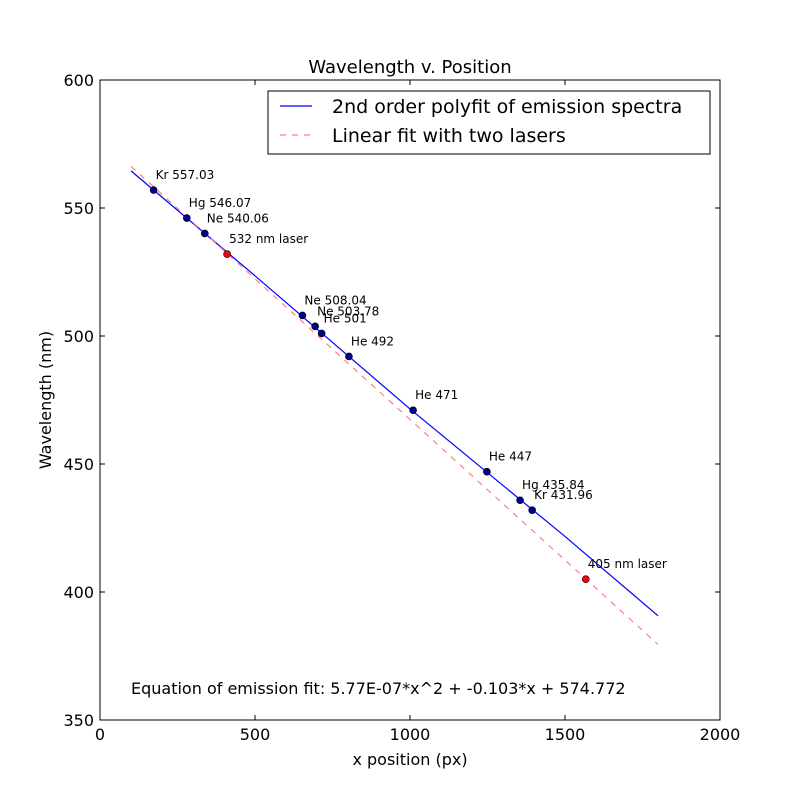 The image size is (800, 800). Describe the element at coordinates (185, 175) in the screenshot. I see `data-point-label: Kr 557.03` at that location.